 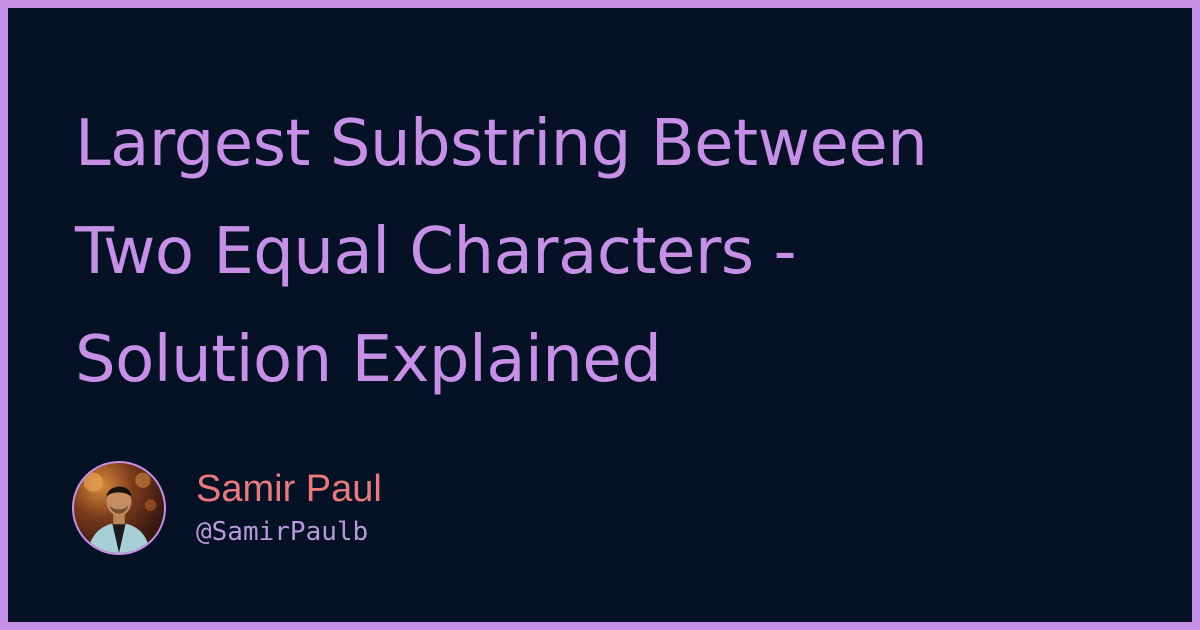 I want to click on title-line-1: Largest Substring Between, so click(x=501, y=144).